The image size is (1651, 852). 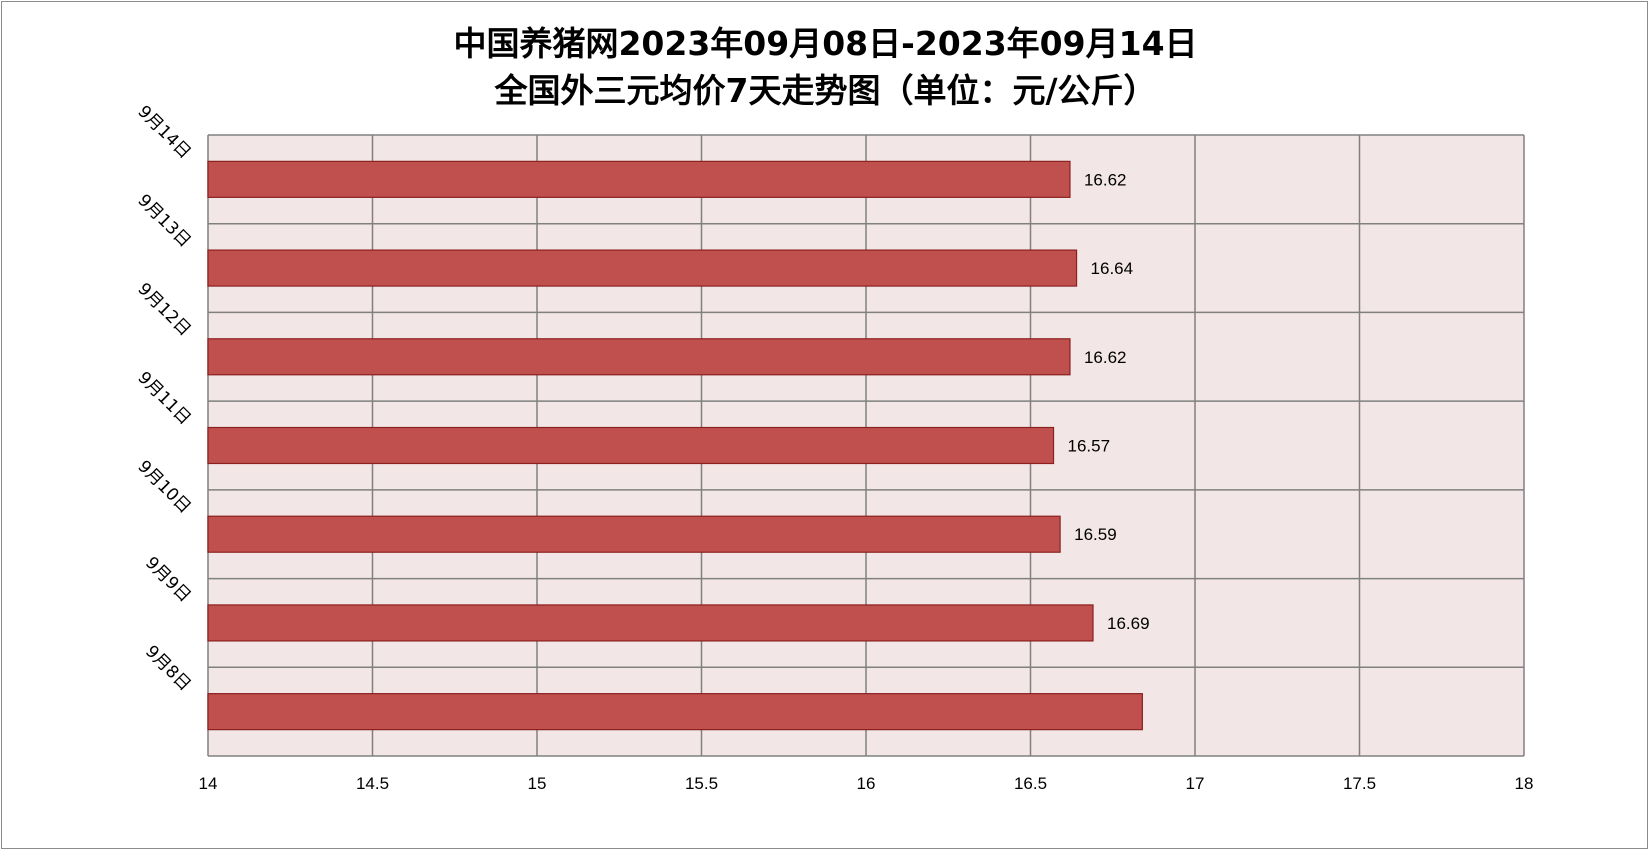 What do you see at coordinates (372, 783) in the screenshot?
I see `x-tick-label: 14.5` at bounding box center [372, 783].